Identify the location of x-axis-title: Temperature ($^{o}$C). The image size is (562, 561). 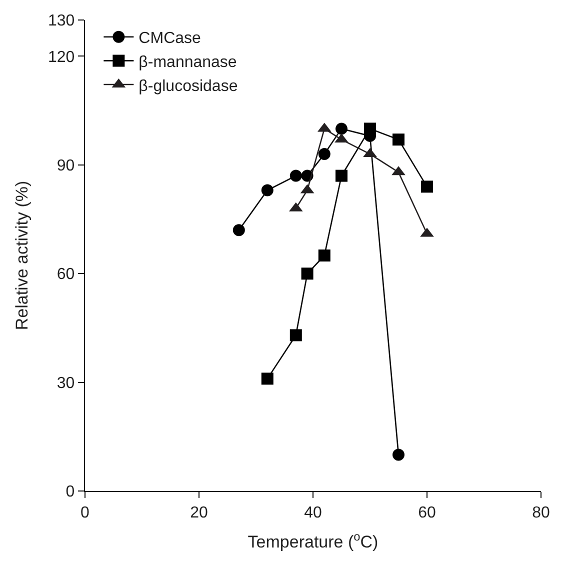
(313, 541).